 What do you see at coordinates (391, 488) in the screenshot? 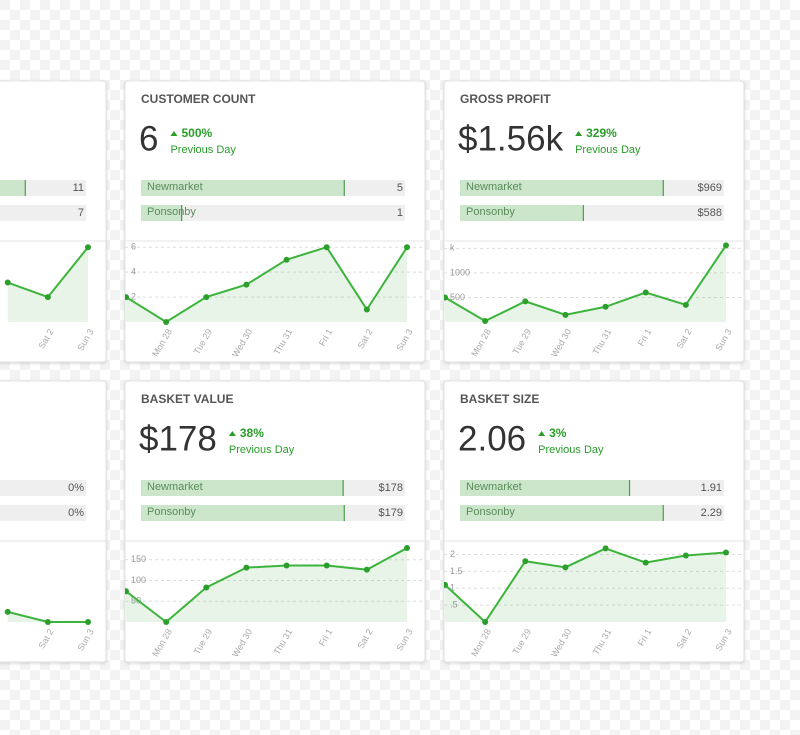
I see `row-value: $178` at bounding box center [391, 488].